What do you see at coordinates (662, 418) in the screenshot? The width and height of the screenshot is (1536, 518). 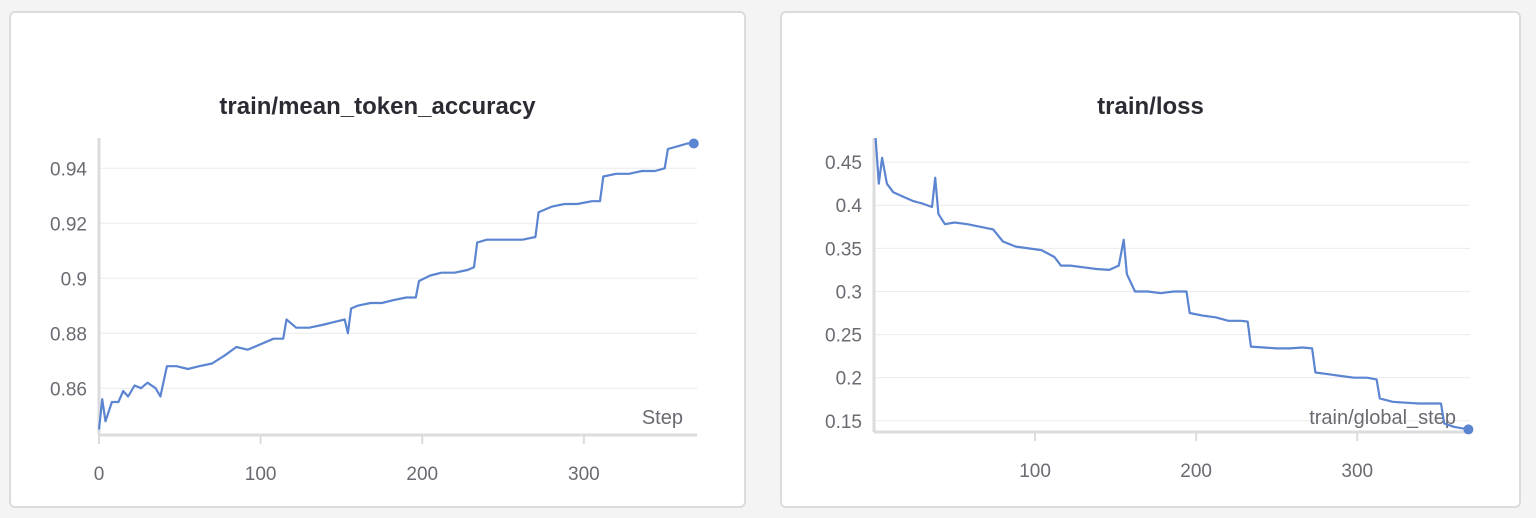 I see `x-axis-label: Step` at bounding box center [662, 418].